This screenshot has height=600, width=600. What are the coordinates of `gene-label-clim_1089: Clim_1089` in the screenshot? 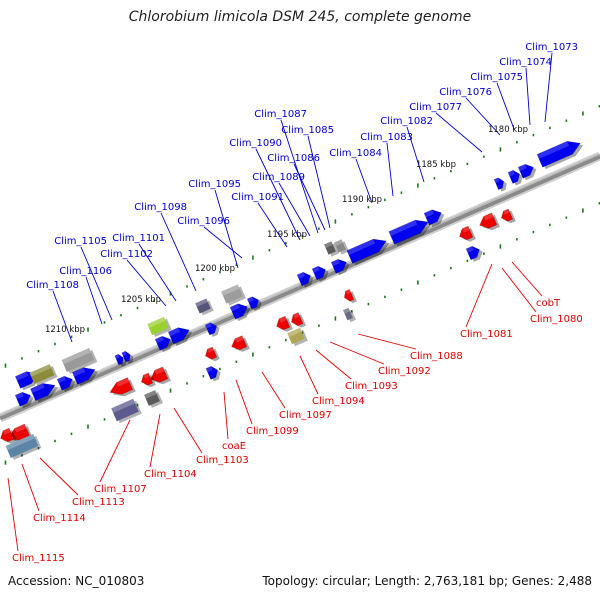 It's located at (278, 177).